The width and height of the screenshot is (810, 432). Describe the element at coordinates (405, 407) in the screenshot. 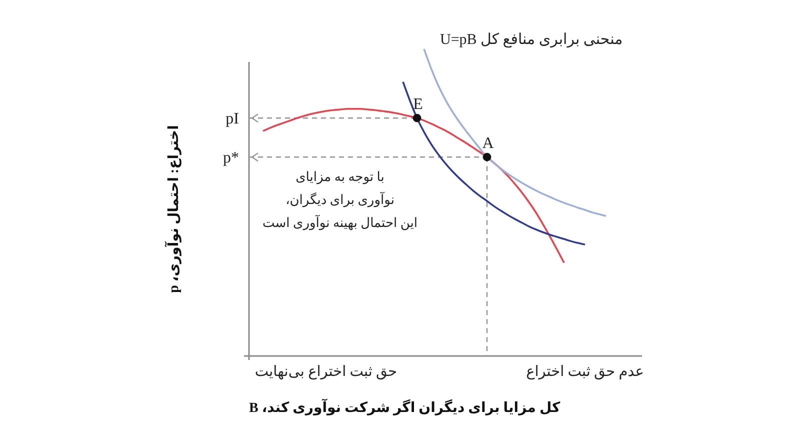

I see `x-axis-title: کل مزایا برای دیگران اگر شرکت نوآوری کند، B` at that location.